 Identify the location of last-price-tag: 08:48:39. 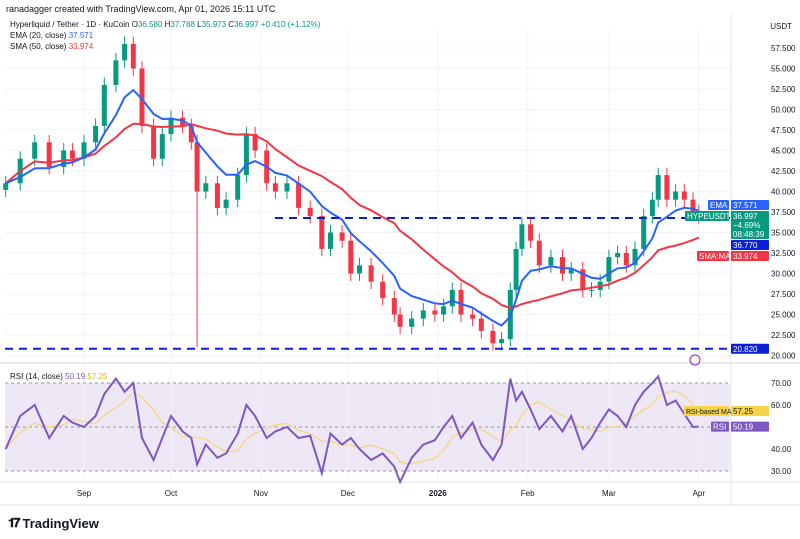
(749, 234).